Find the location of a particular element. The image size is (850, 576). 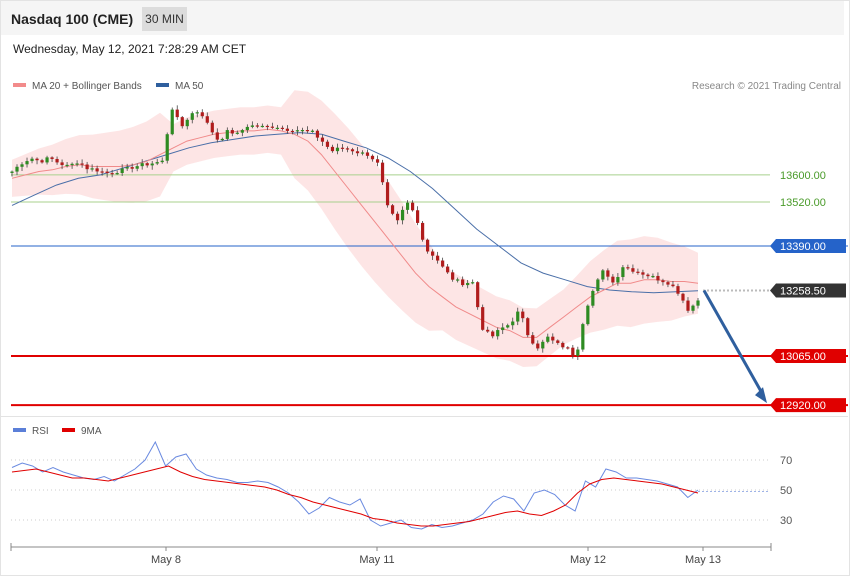

level-tag-bg is located at coordinates (808, 405).